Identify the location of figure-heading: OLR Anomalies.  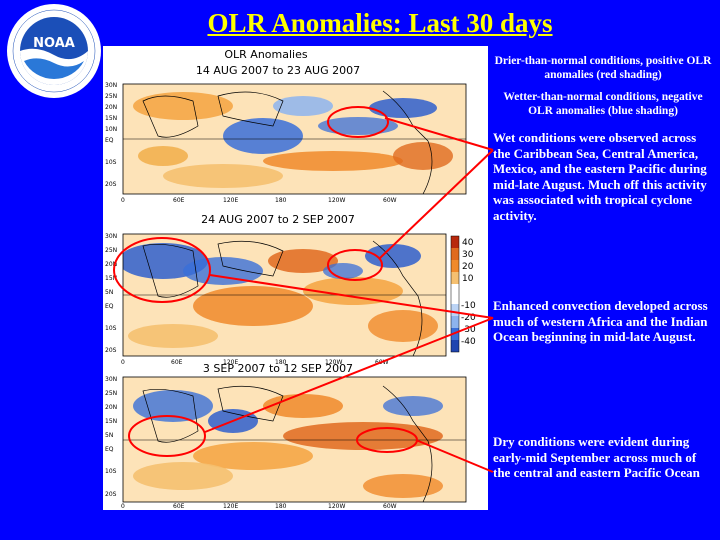
(265, 54).